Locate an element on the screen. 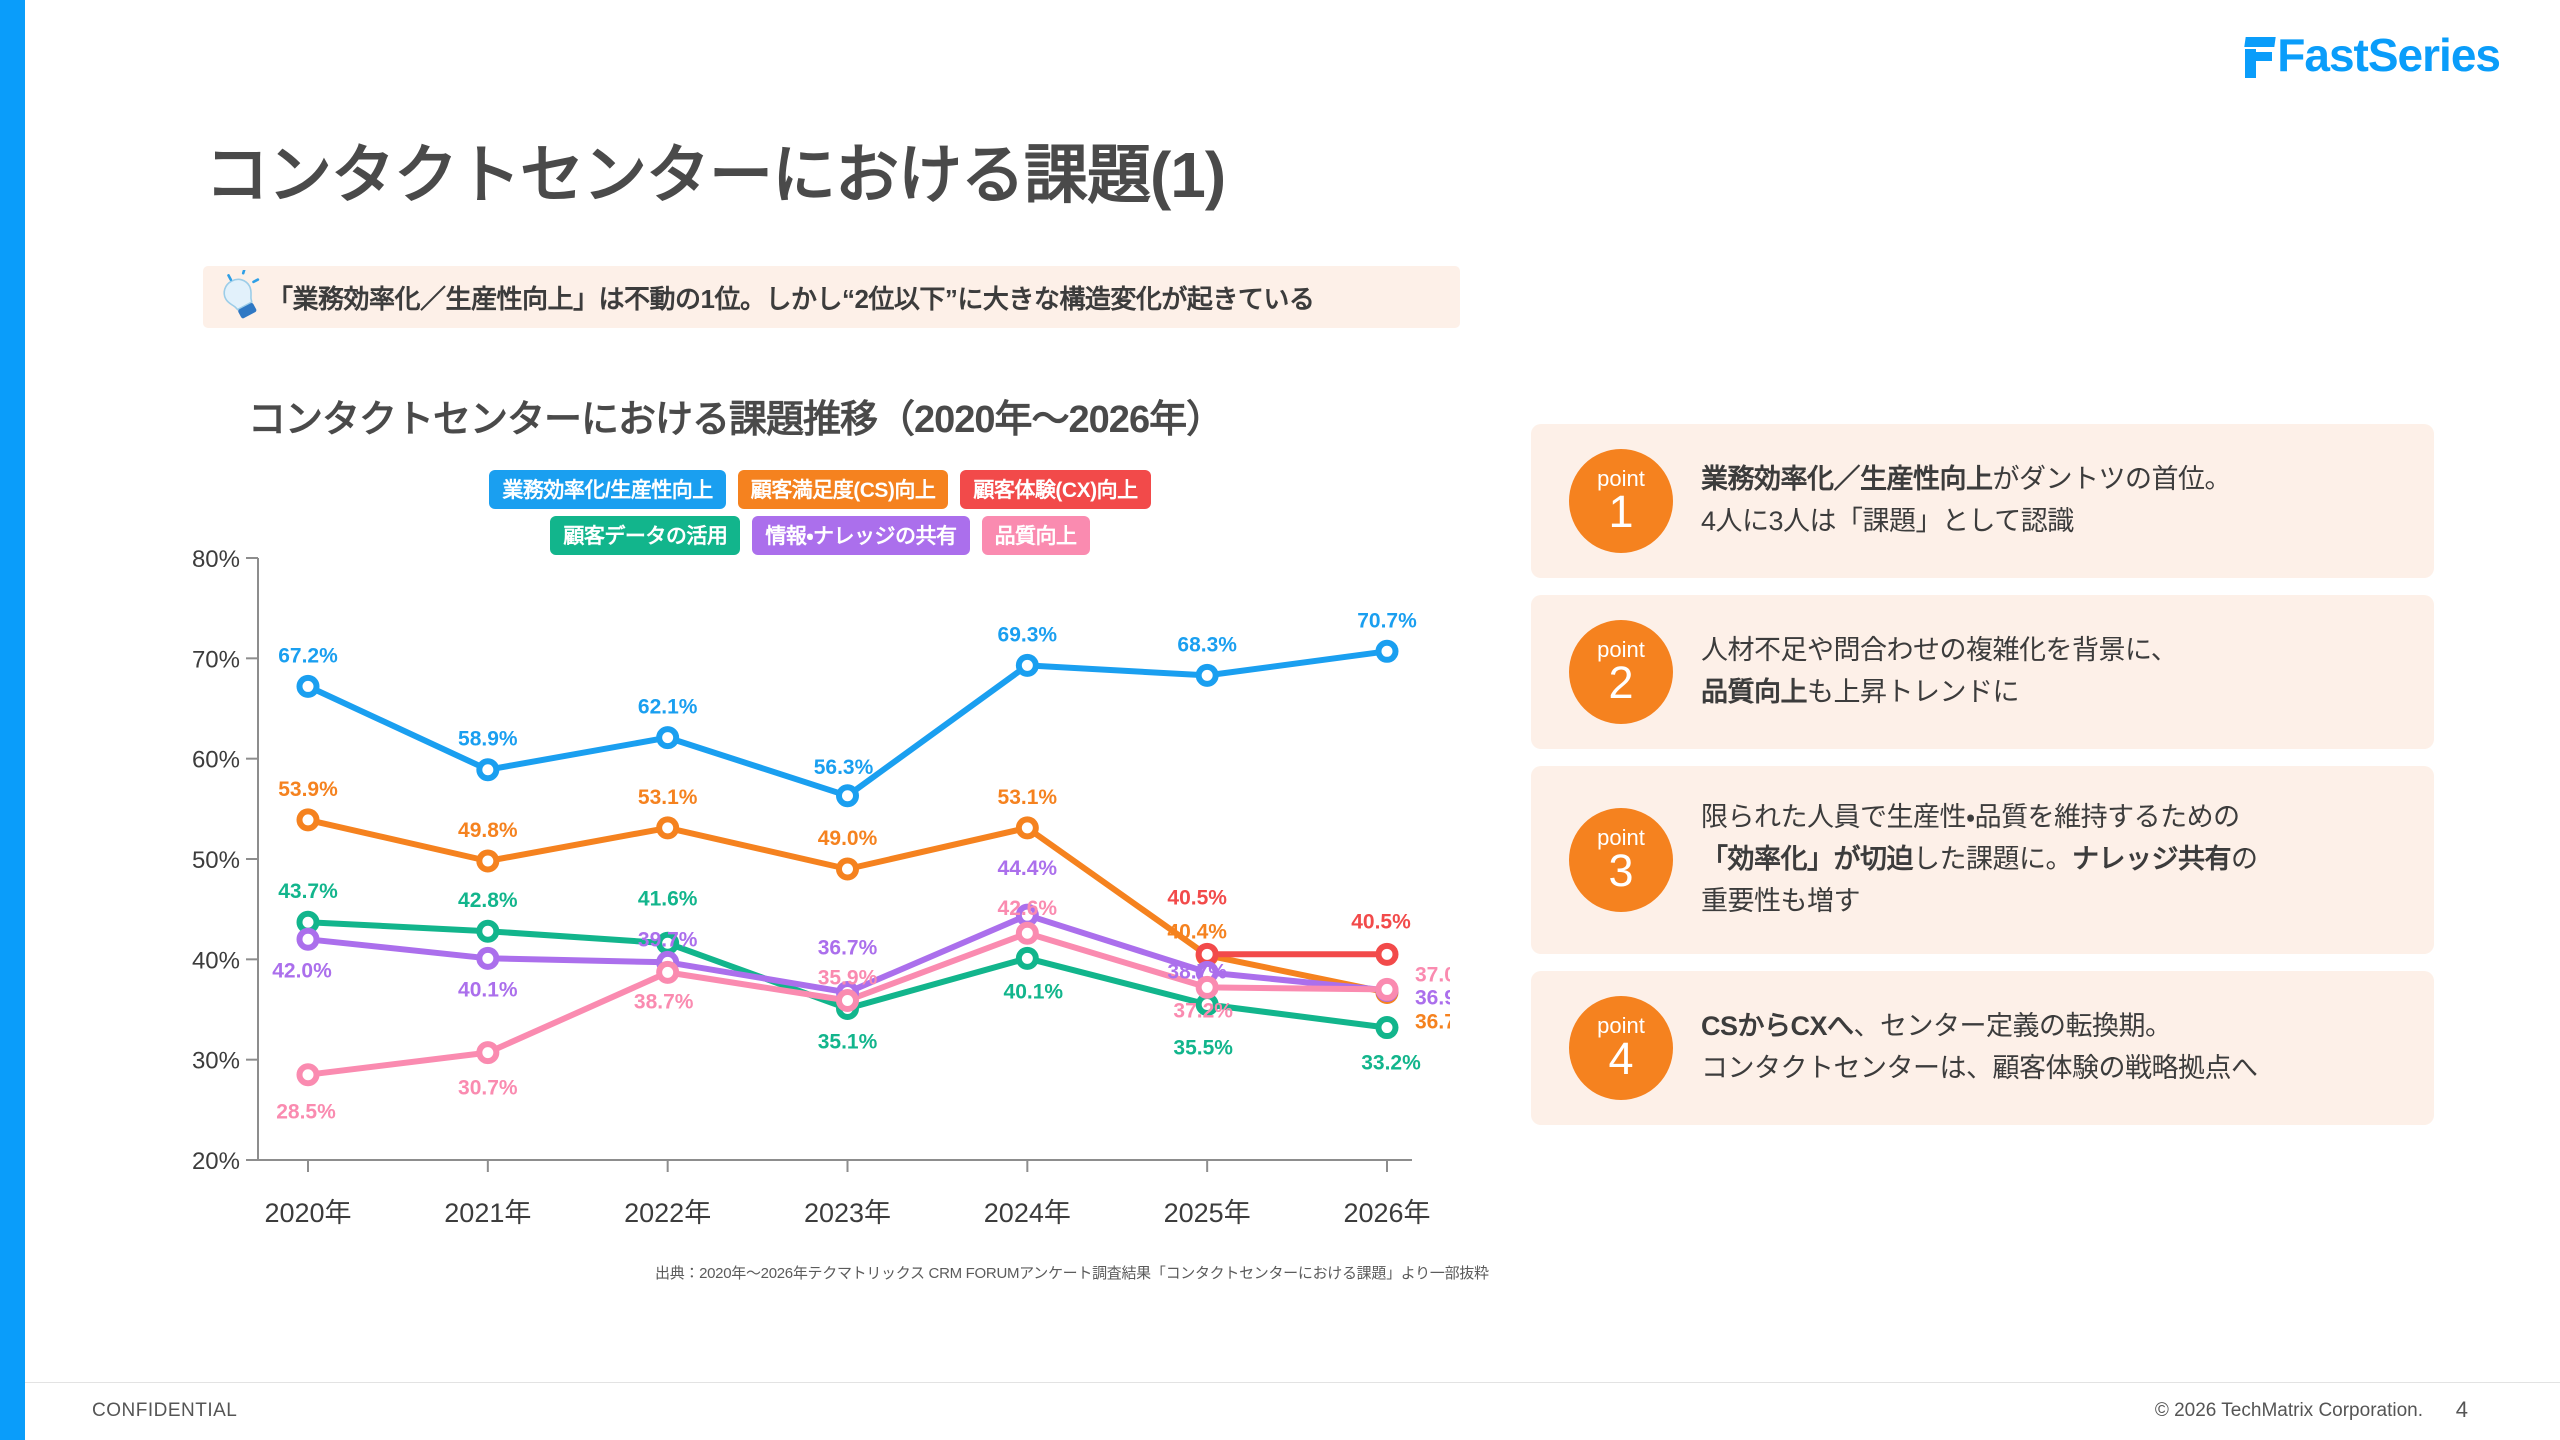  x-axis-tick-label: 2021年 is located at coordinates (487, 1213).